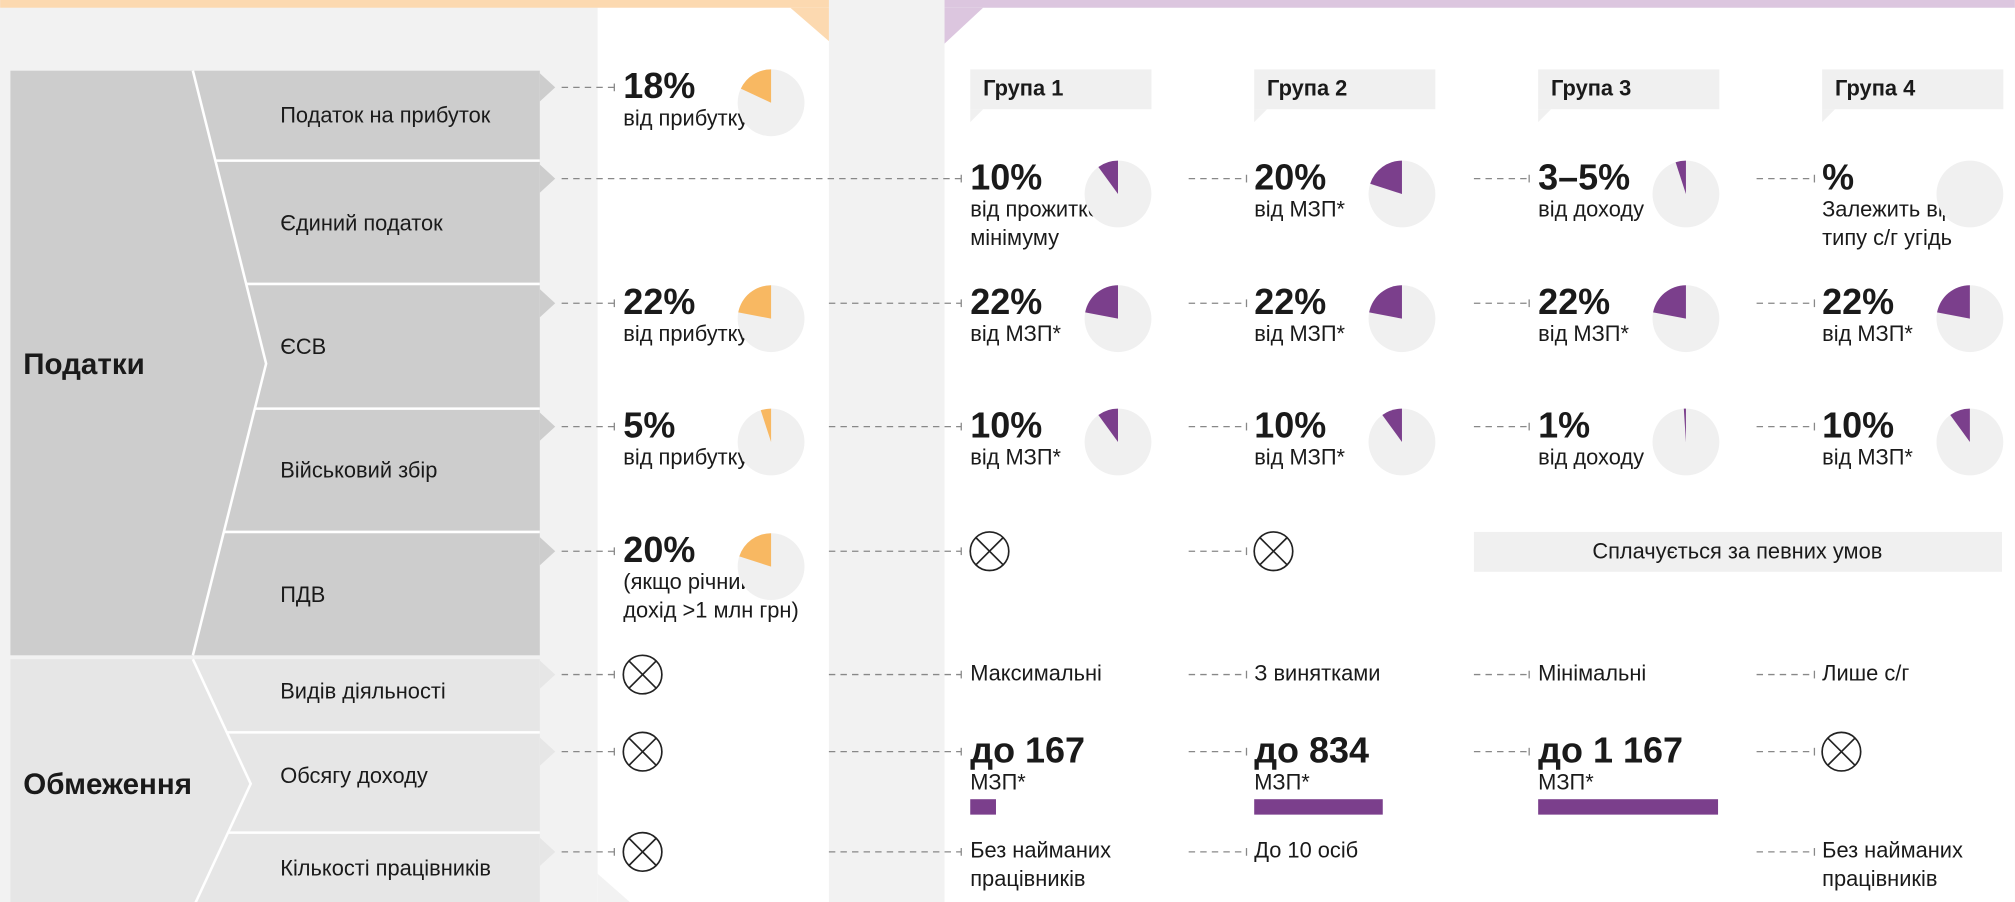 Image resolution: width=2015 pixels, height=902 pixels. Describe the element at coordinates (1014, 237) in the screenshot. I see `note-text: мінімуму` at that location.